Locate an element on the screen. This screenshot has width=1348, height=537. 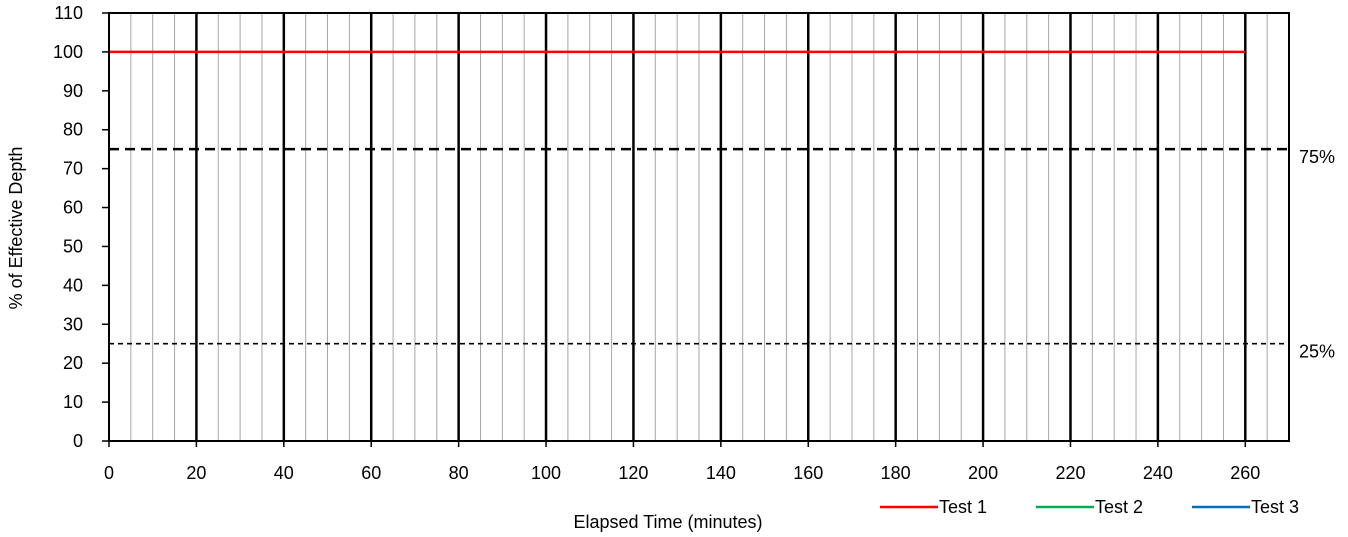
x-tick-label: 20 is located at coordinates (196, 473).